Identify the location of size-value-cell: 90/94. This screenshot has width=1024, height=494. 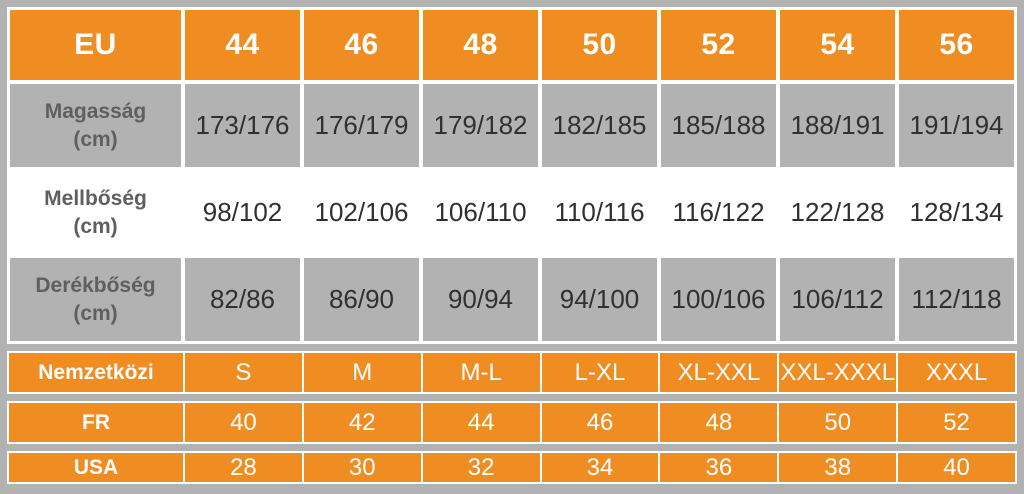
(480, 299).